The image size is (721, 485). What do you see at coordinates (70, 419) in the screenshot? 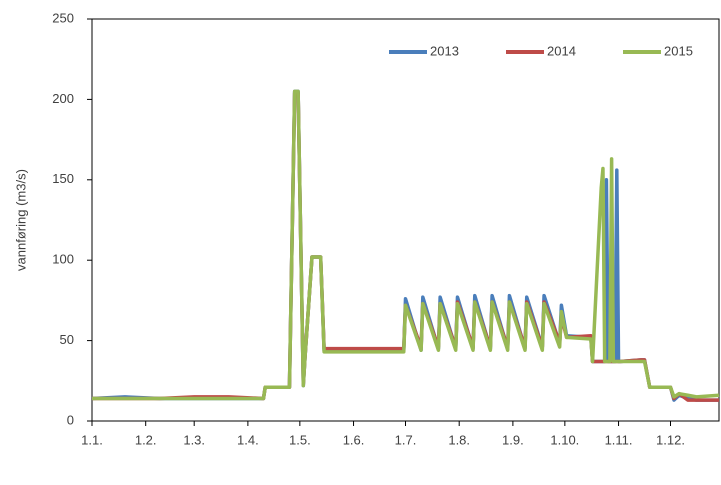
I see `y-tick-label: 0` at bounding box center [70, 419].